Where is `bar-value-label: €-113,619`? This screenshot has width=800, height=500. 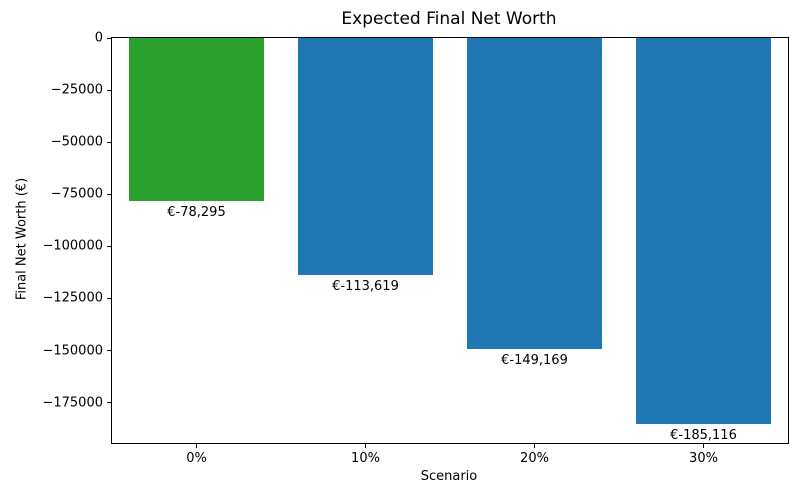 bar-value-label: €-113,619 is located at coordinates (365, 286).